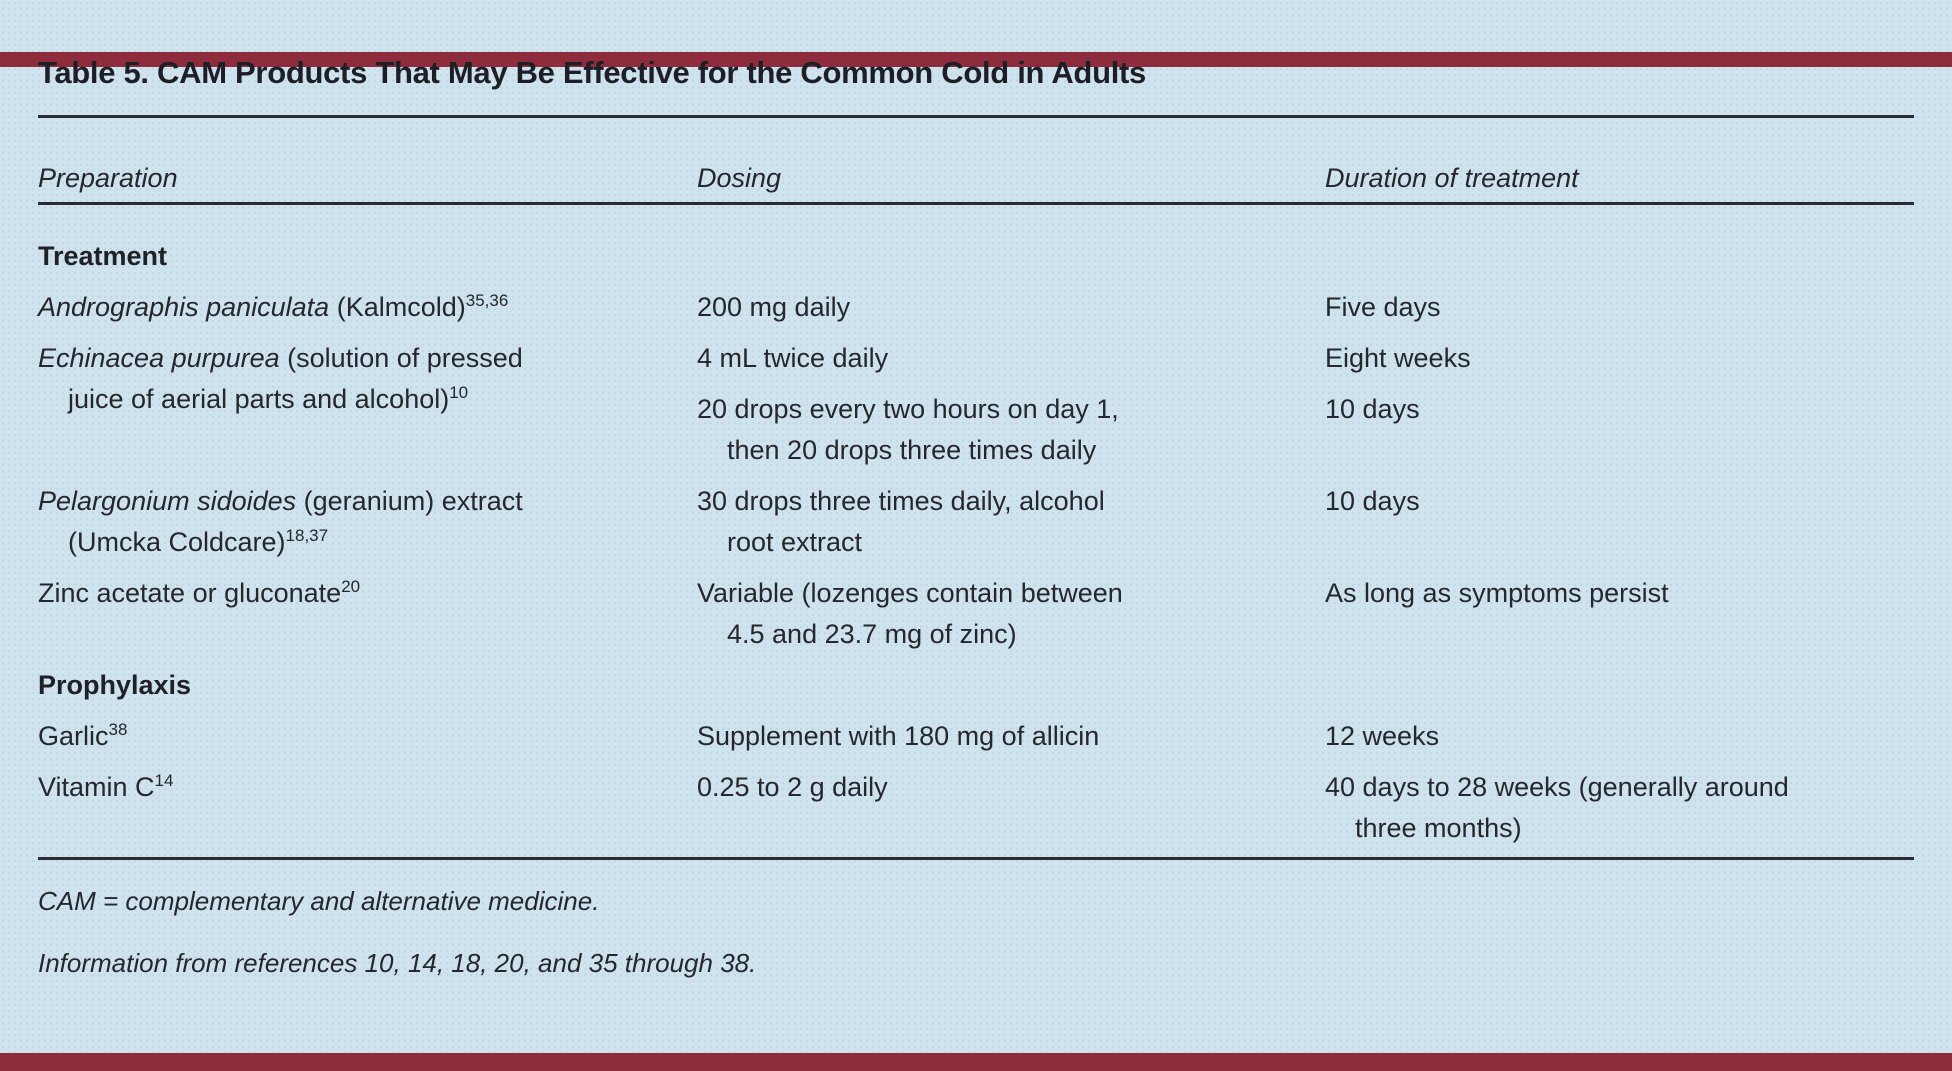  I want to click on prep-detail: Vitamin C, so click(96, 787).